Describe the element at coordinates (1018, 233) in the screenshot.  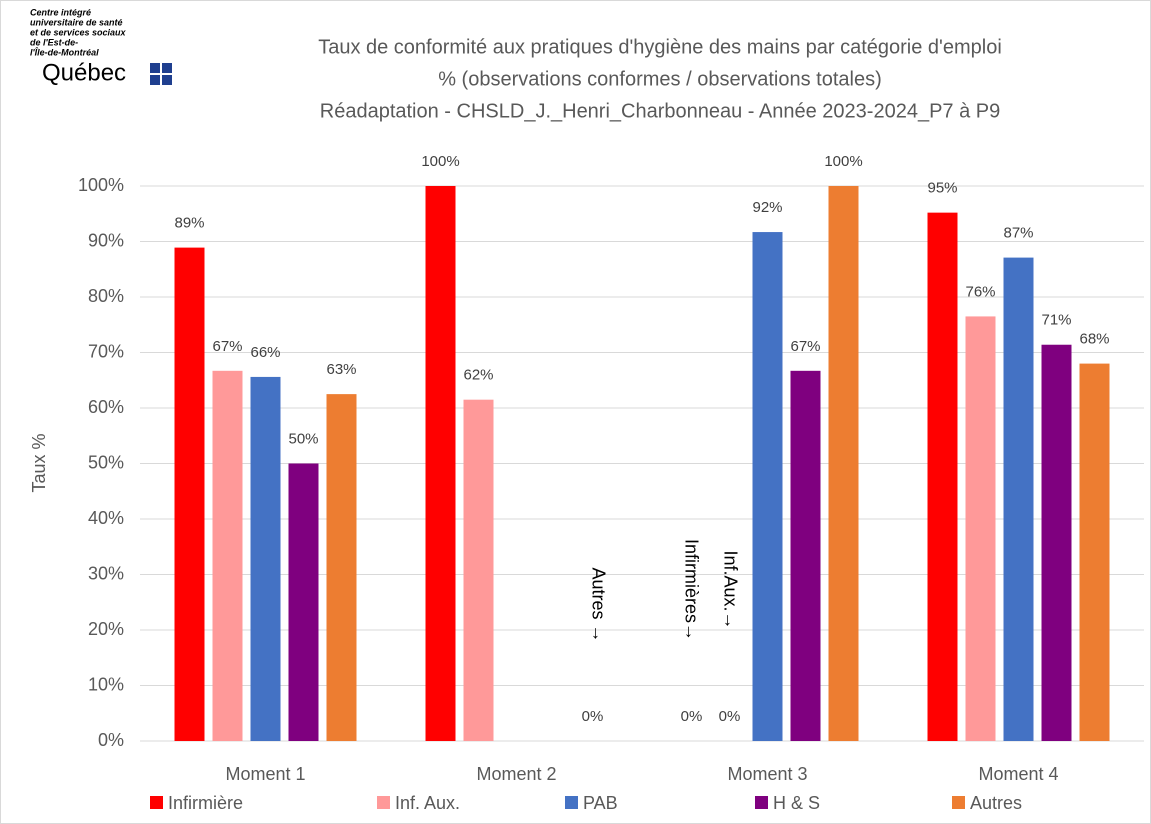
I see `data-label: 87%` at that location.